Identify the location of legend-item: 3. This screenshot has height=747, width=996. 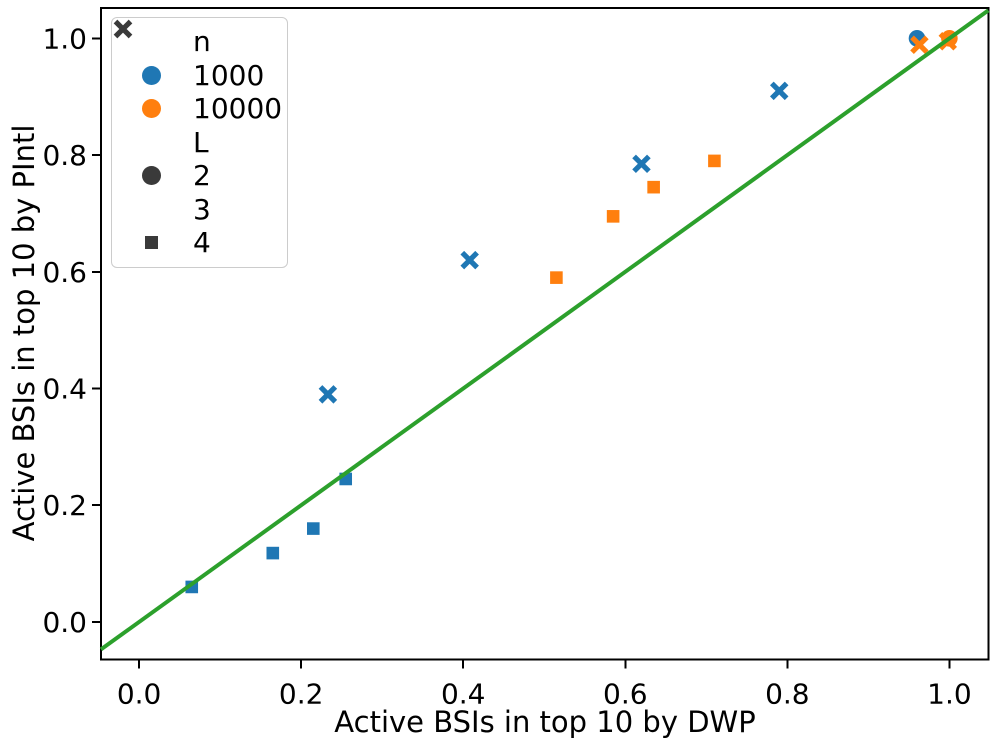
(199, 123).